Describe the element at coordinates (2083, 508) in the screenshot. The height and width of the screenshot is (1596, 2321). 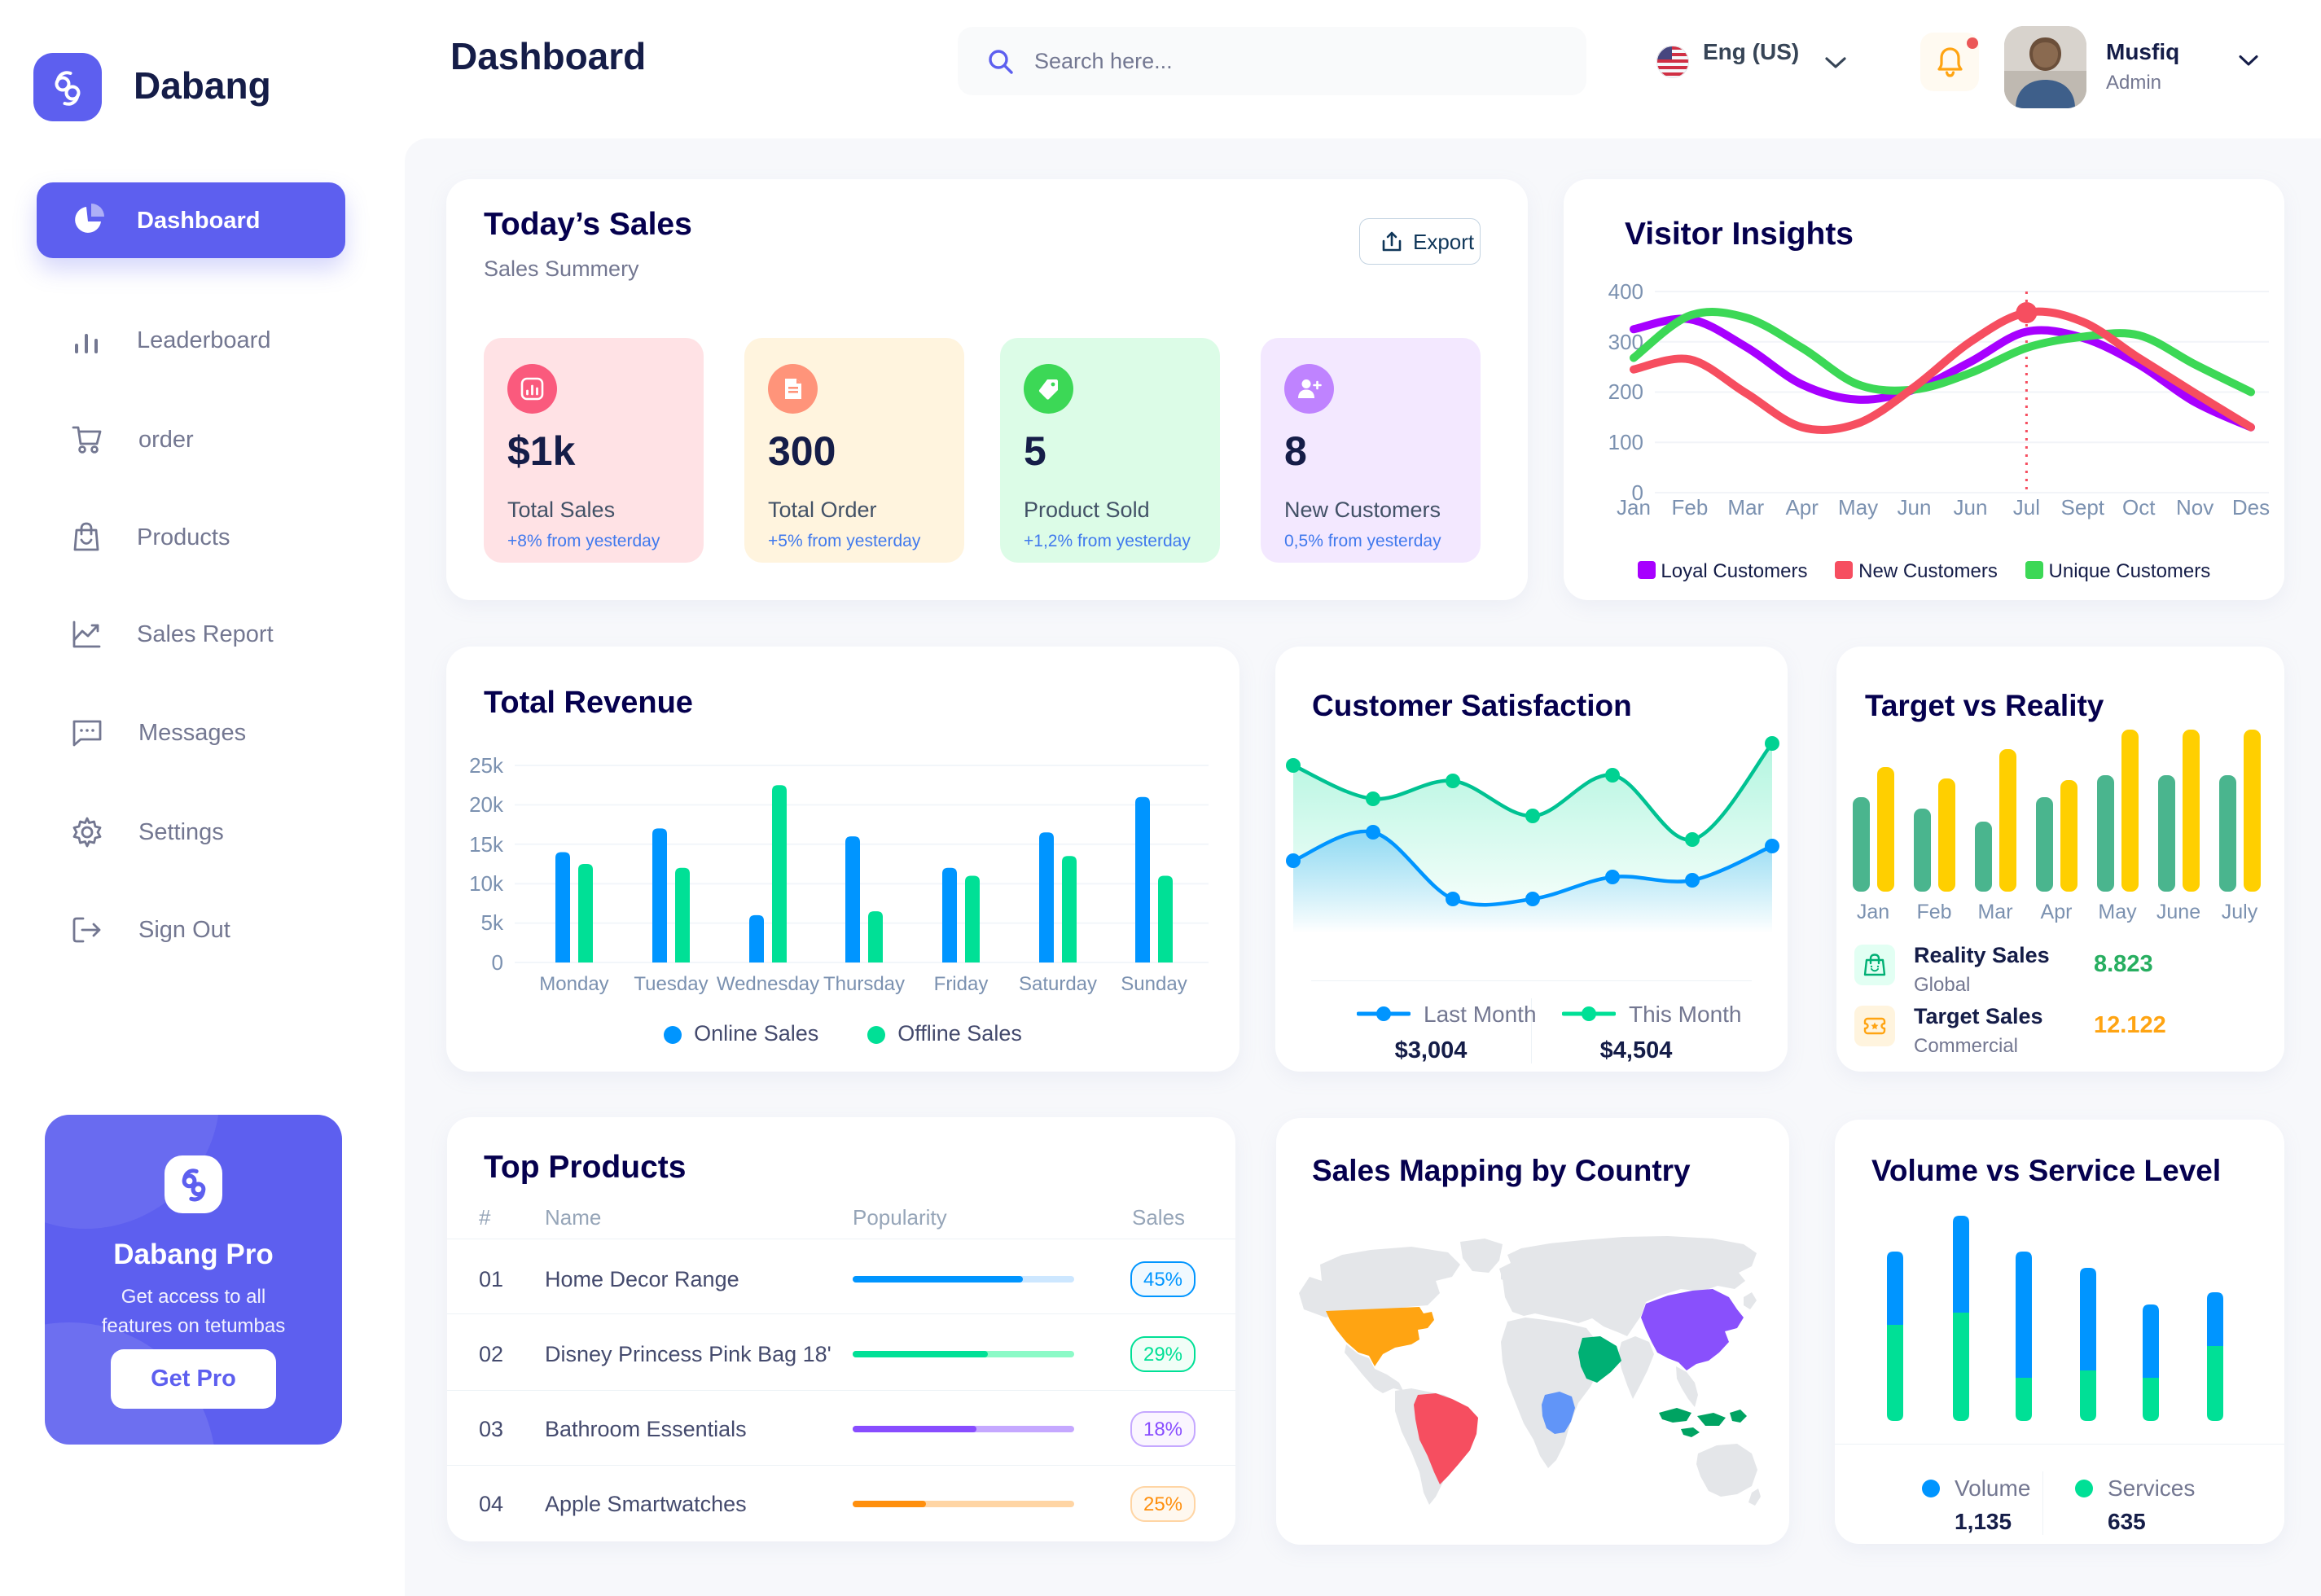
I see `svg-text: Sept` at that location.